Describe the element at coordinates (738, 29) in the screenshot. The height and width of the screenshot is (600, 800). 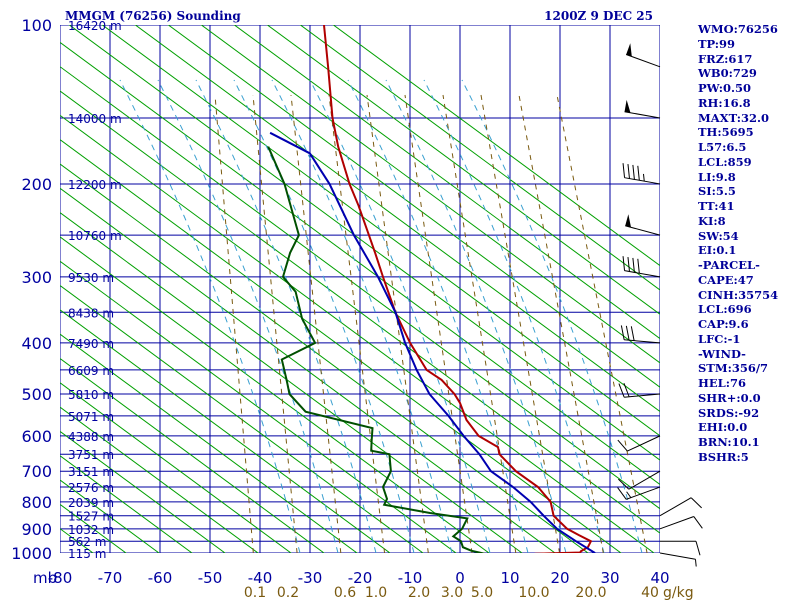
I see `index-item: WMO:76256` at that location.